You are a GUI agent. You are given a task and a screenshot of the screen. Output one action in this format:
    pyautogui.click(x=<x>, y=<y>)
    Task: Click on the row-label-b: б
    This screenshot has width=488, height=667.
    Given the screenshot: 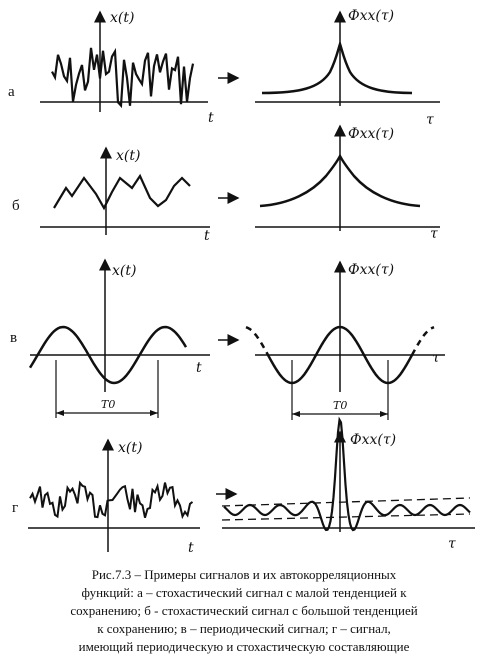 What is the action you would take?
    pyautogui.click(x=16, y=206)
    